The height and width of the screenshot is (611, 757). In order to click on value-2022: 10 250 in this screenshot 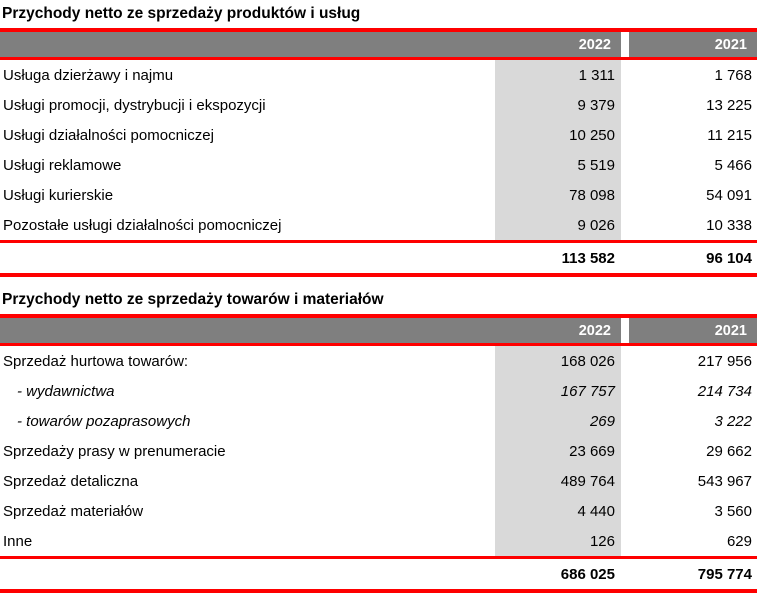, I will do `click(558, 135)`.